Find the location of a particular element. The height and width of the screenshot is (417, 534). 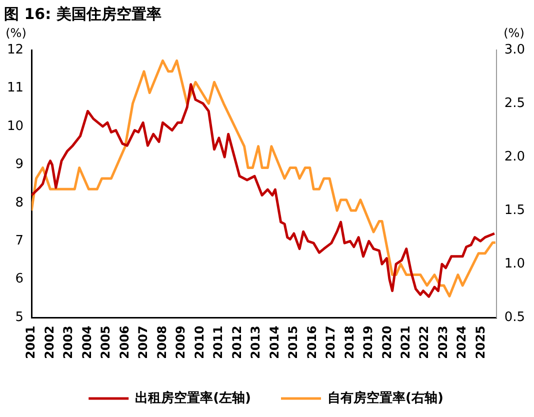

y-tick-label: 8 is located at coordinates (19, 202).